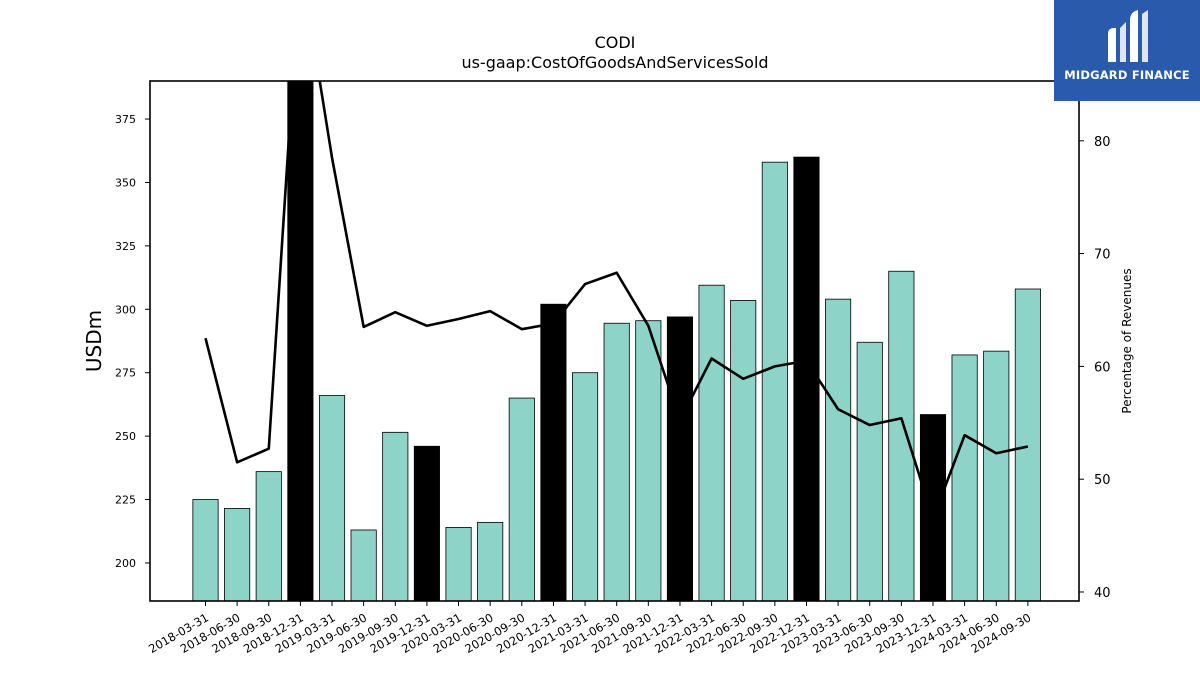 The image size is (1200, 675). Describe the element at coordinates (1102, 142) in the screenshot. I see `y2-tick-label: 80` at that location.